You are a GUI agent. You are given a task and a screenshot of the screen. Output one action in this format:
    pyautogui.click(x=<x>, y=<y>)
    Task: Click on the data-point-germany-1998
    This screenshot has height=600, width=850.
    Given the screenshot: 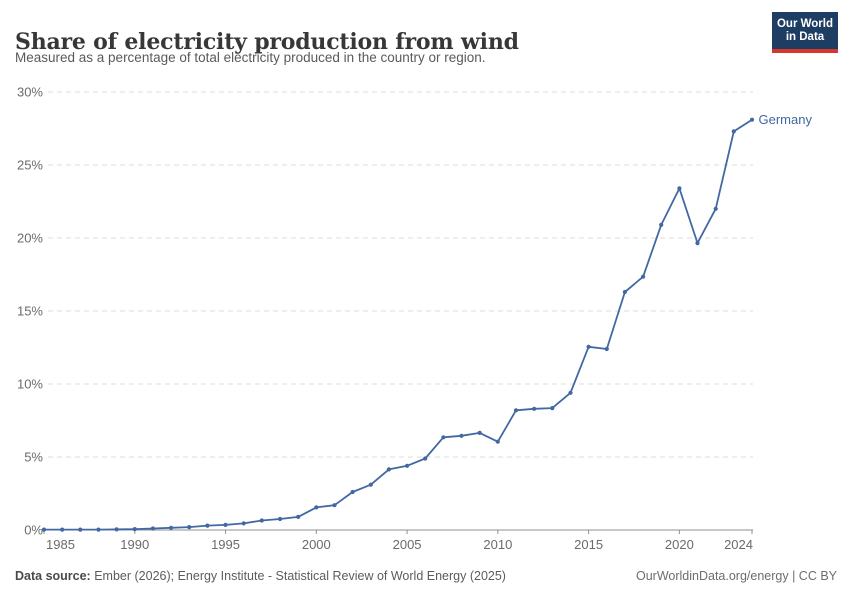 What is the action you would take?
    pyautogui.click(x=280, y=519)
    